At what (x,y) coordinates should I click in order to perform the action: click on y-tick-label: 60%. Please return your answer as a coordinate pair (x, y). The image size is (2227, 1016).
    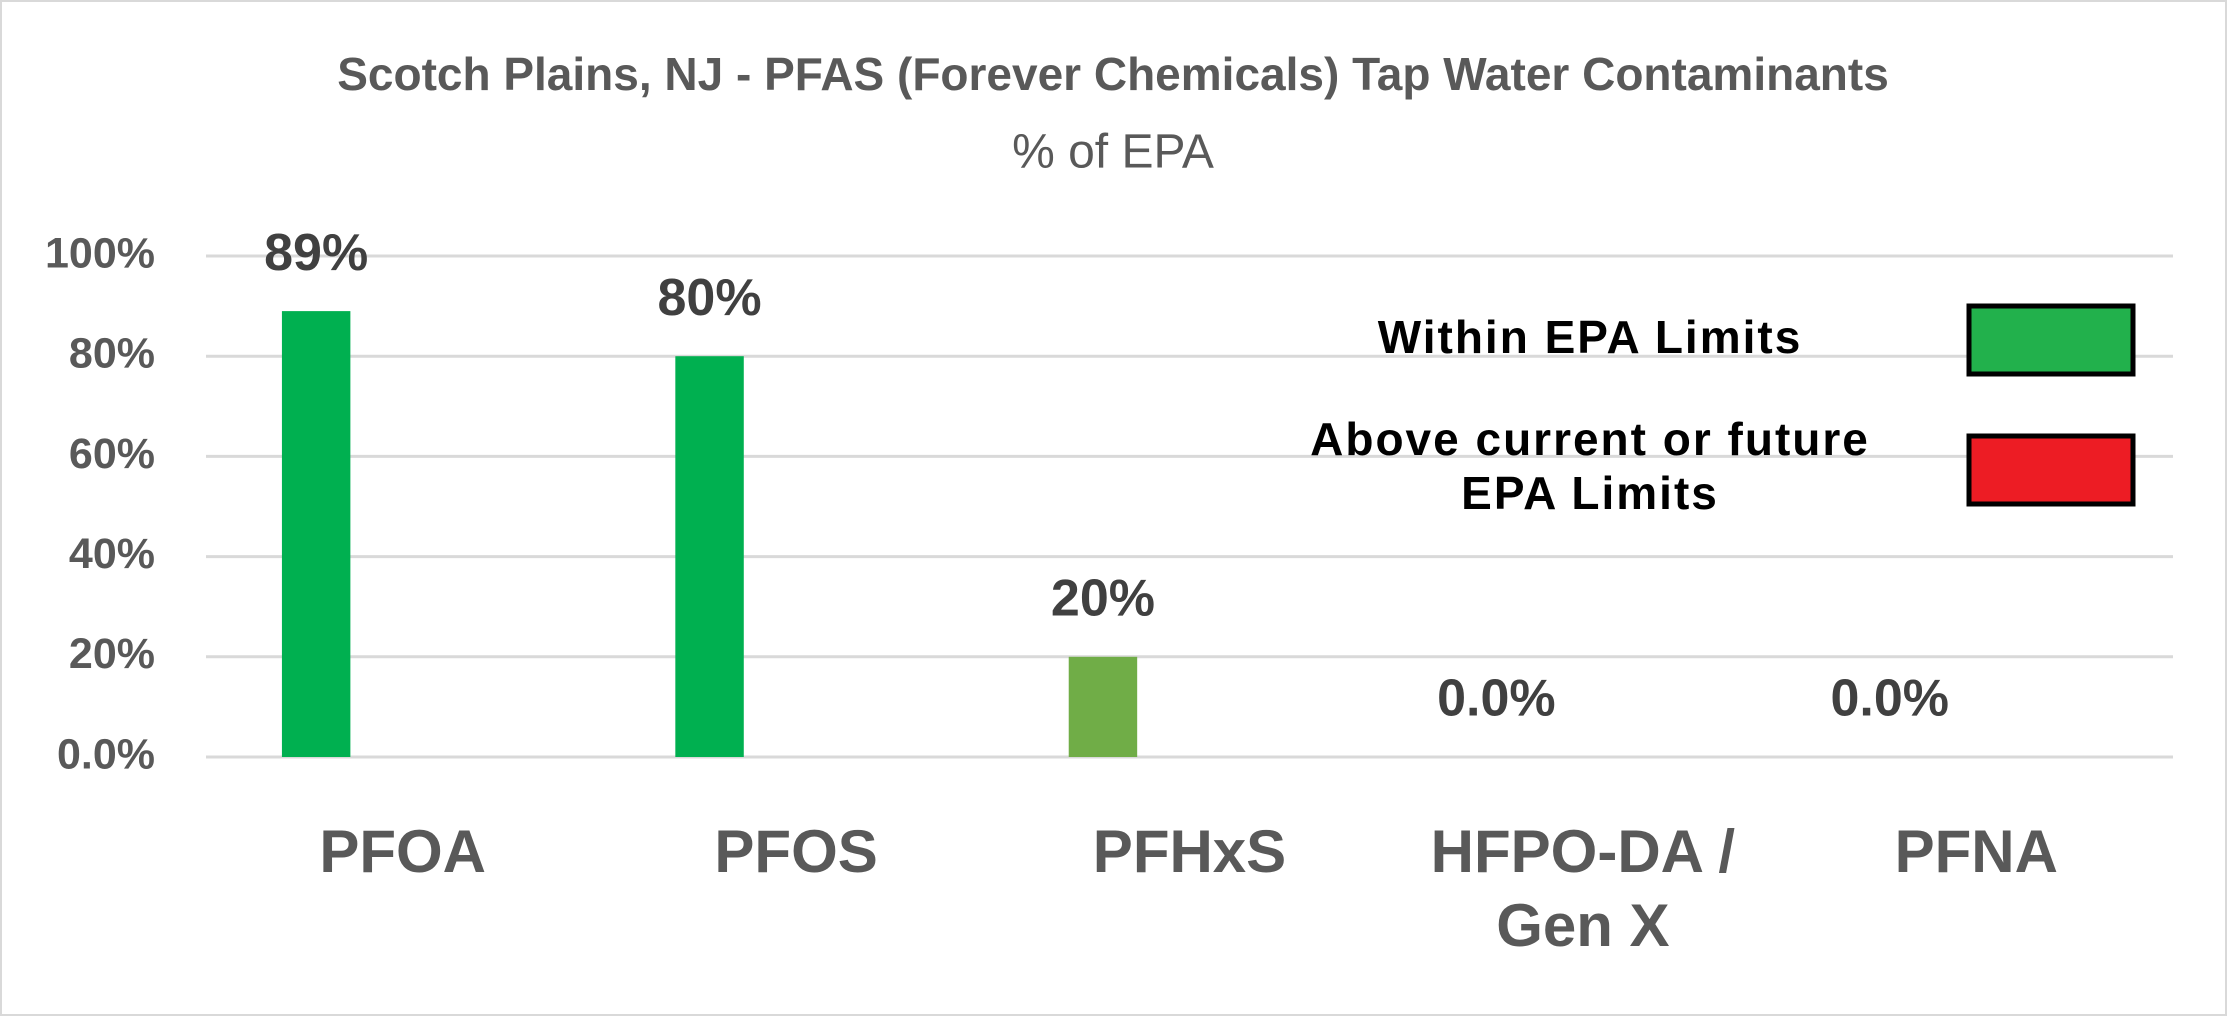
    Looking at the image, I should click on (112, 454).